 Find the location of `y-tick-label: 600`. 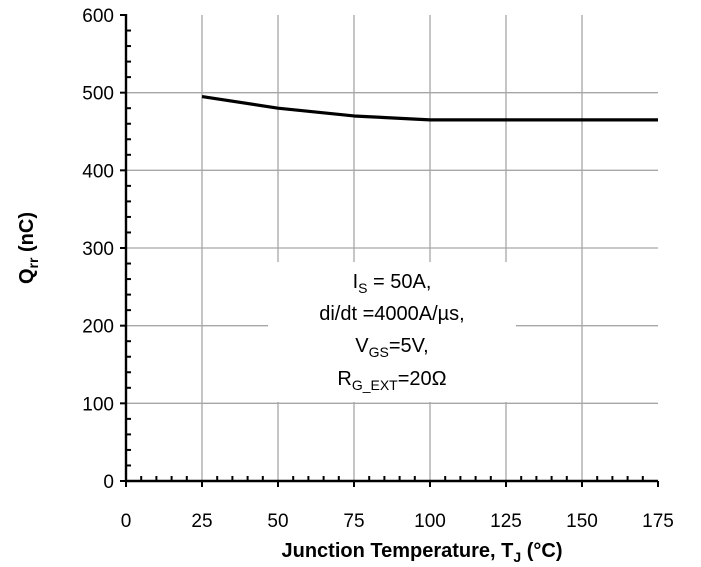

y-tick-label: 600 is located at coordinates (98, 16).